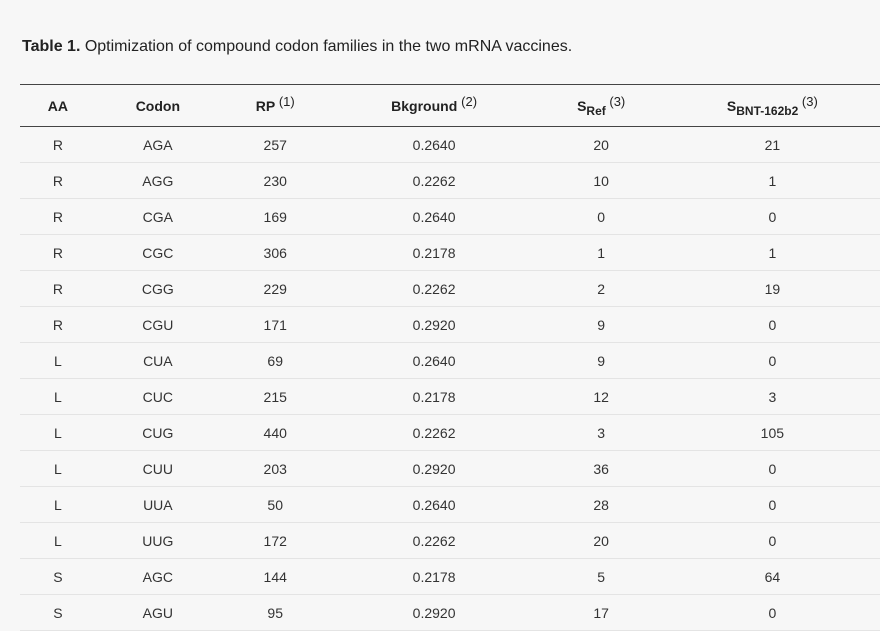  I want to click on table-row: R CGG 229 0.2262 2 19, so click(450, 288).